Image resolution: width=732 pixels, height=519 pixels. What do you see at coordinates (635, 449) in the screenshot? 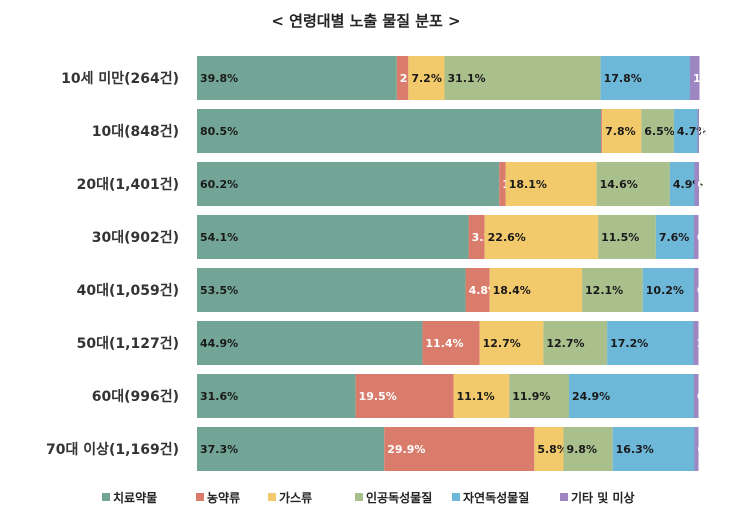
I see `data-label: 16.3%` at bounding box center [635, 449].